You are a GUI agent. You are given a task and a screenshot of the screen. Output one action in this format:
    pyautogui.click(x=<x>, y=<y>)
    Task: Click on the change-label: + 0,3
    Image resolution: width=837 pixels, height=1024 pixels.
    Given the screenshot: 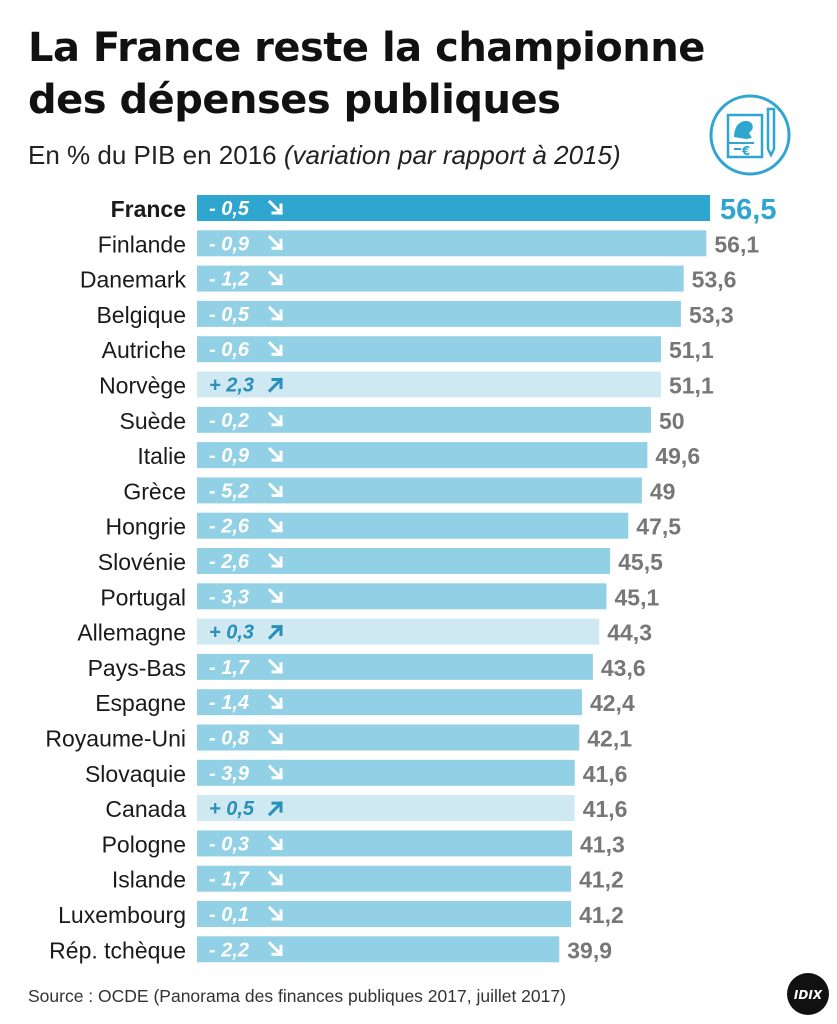 What is the action you would take?
    pyautogui.click(x=231, y=633)
    